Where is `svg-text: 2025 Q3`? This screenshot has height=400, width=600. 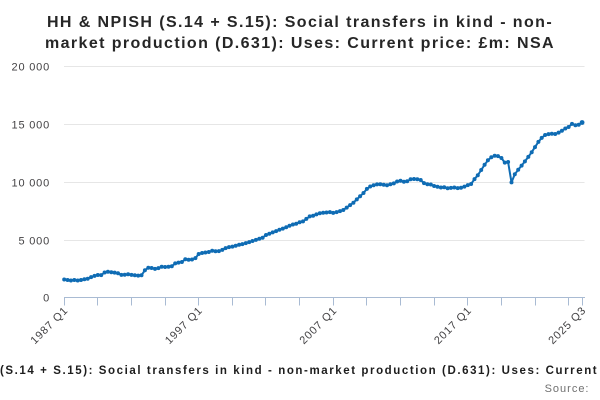
svg-text: 2025 Q3 is located at coordinates (567, 326).